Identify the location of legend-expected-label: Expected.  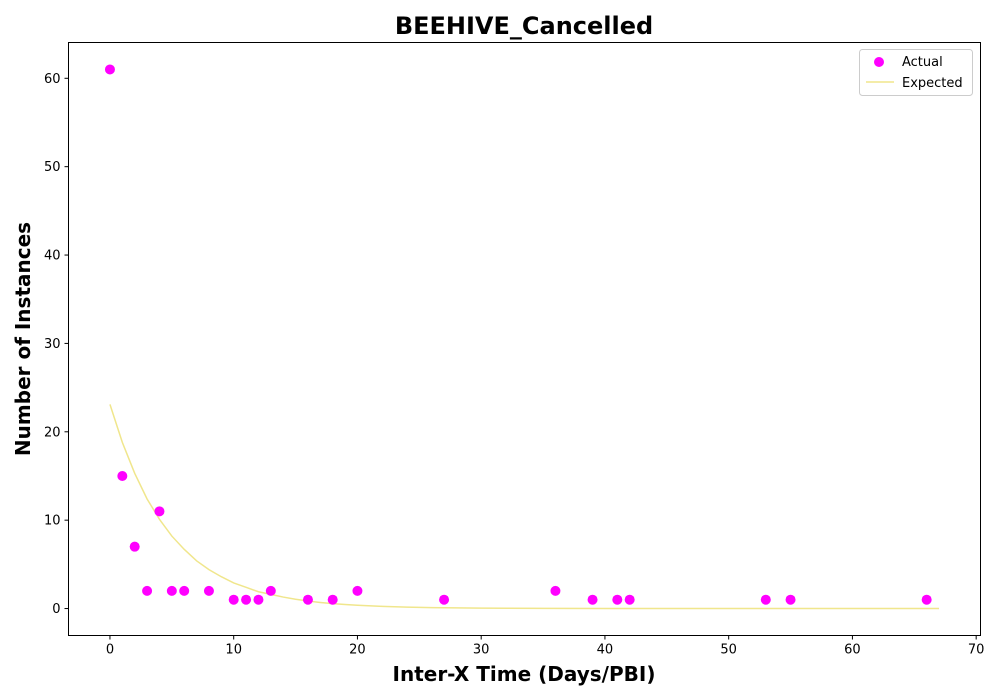
(932, 83).